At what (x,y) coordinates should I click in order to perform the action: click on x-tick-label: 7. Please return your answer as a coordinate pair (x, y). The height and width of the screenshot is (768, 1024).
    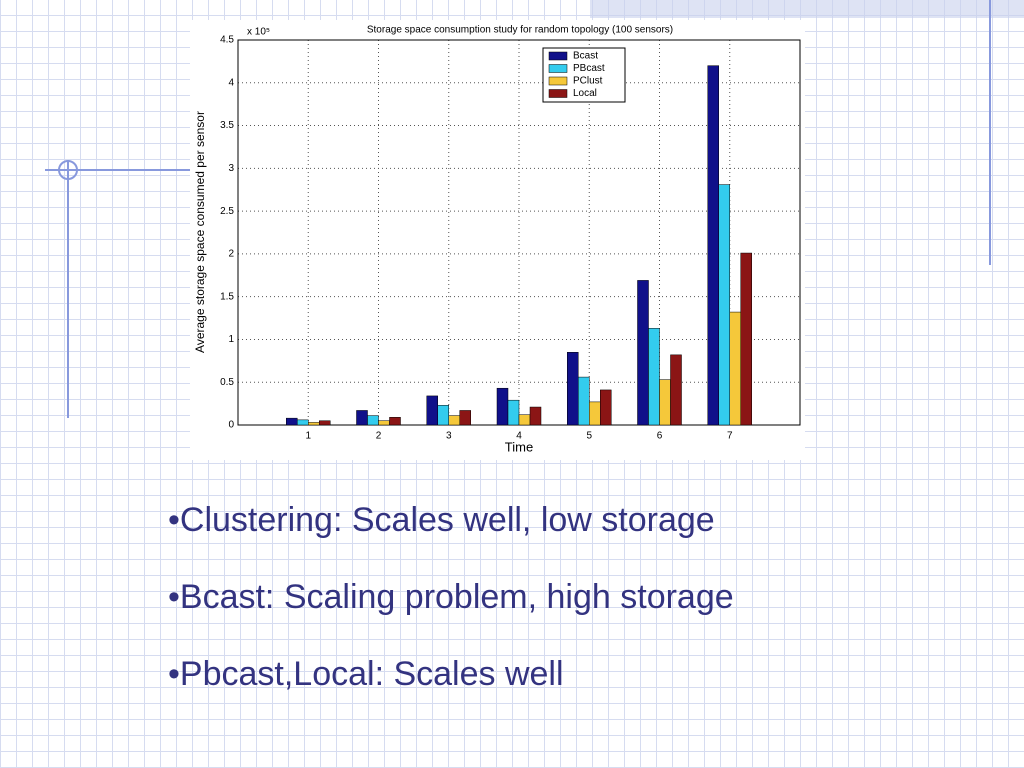
    Looking at the image, I should click on (730, 436).